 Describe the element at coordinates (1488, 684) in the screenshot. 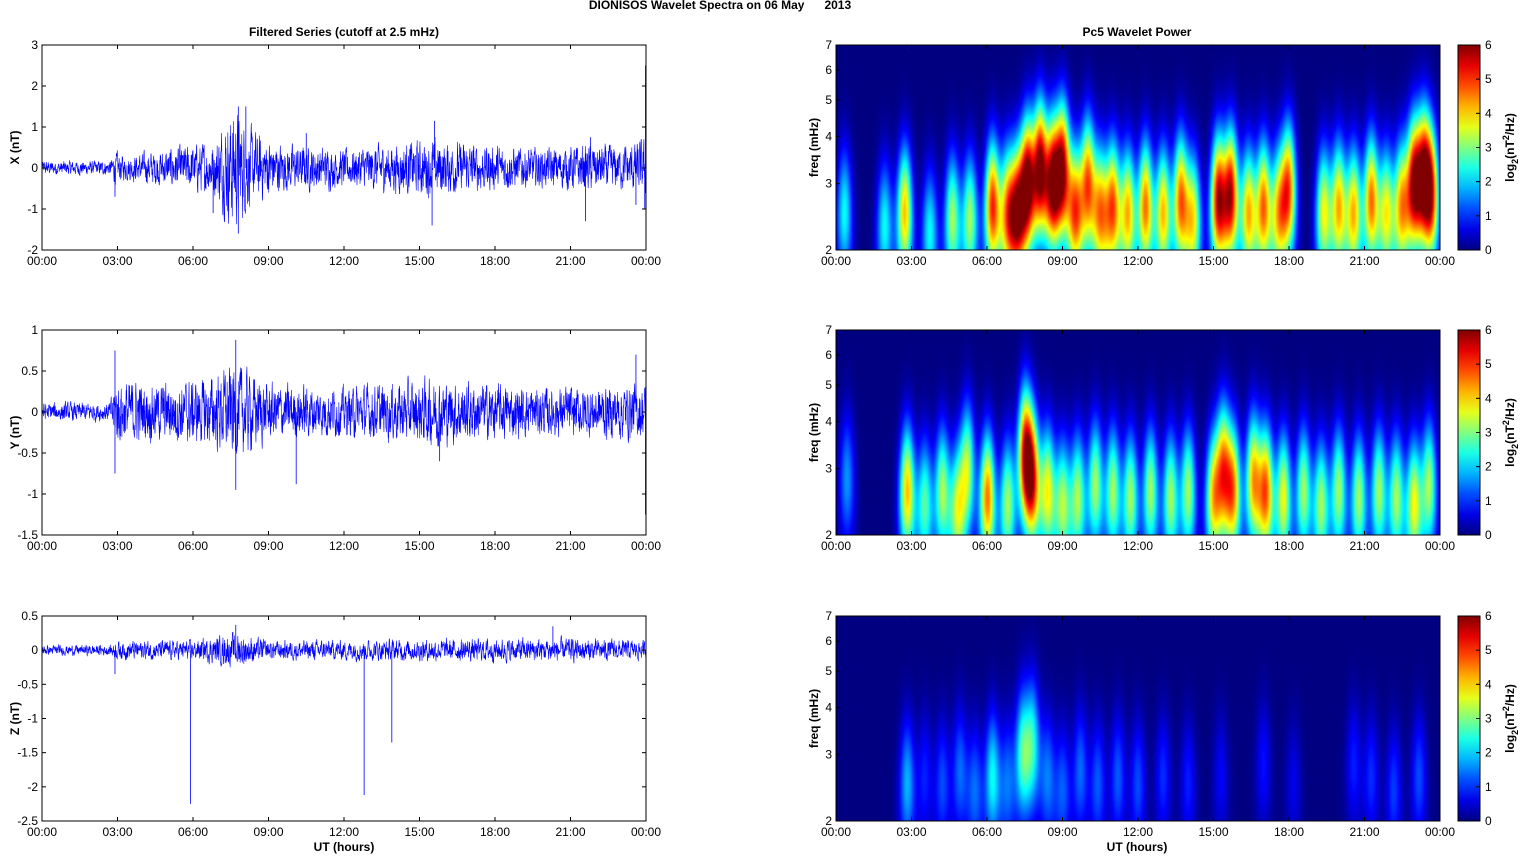

I see `colorbar-tick-label: 4` at that location.